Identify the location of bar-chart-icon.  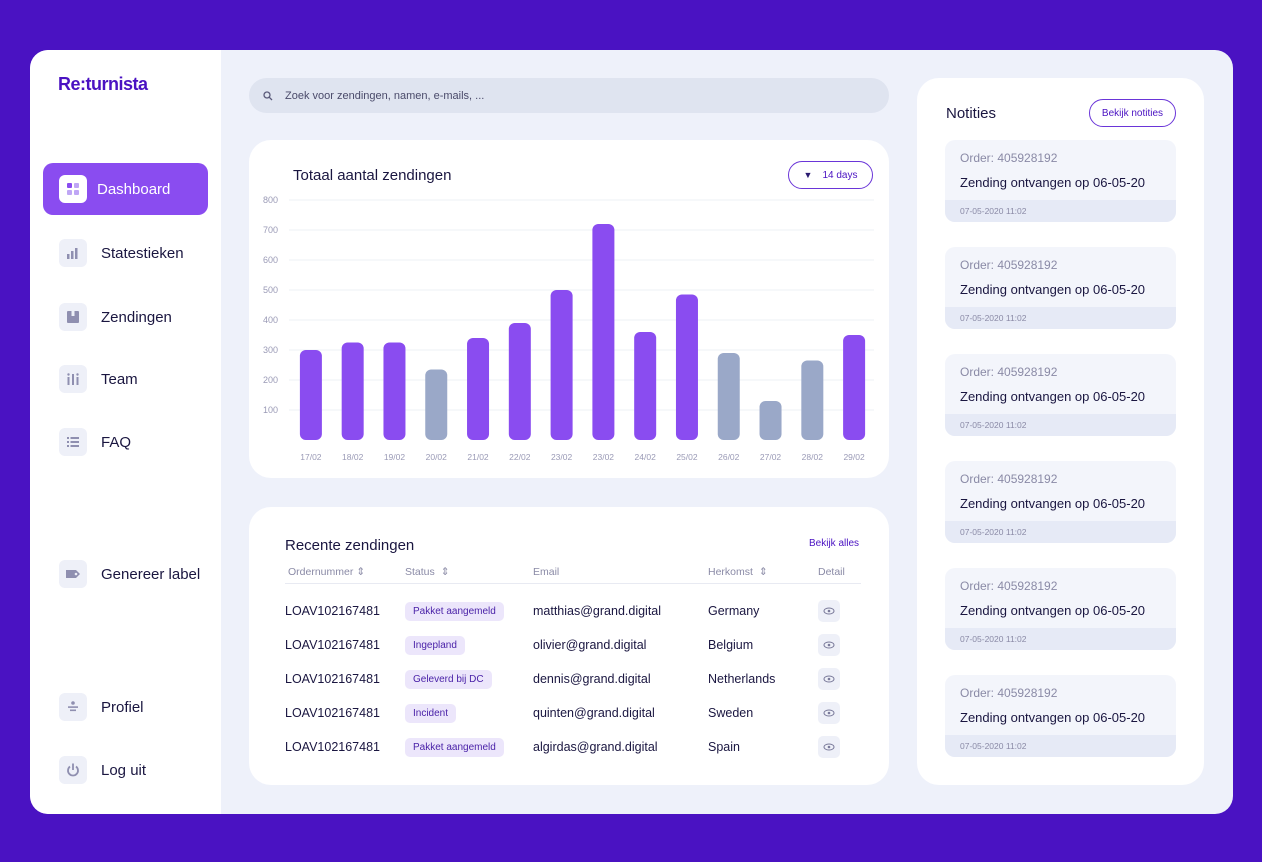
(73, 253).